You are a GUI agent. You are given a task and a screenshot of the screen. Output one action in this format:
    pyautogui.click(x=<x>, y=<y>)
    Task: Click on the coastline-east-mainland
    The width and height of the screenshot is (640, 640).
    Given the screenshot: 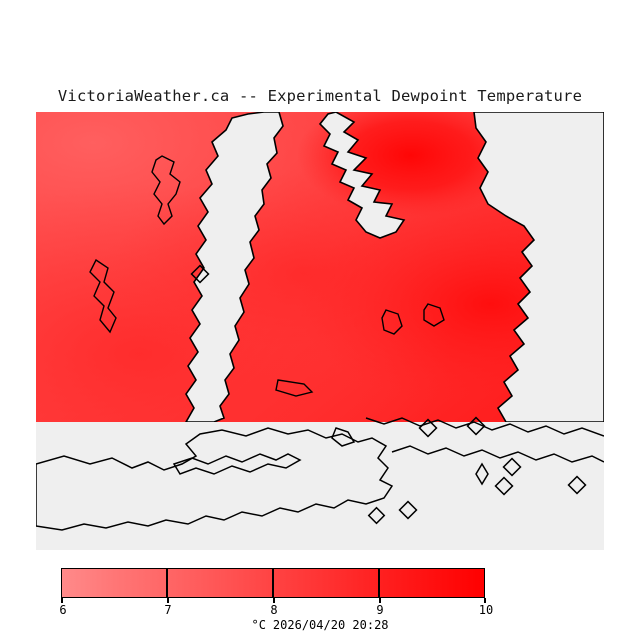 What is the action you would take?
    pyautogui.click(x=538, y=267)
    